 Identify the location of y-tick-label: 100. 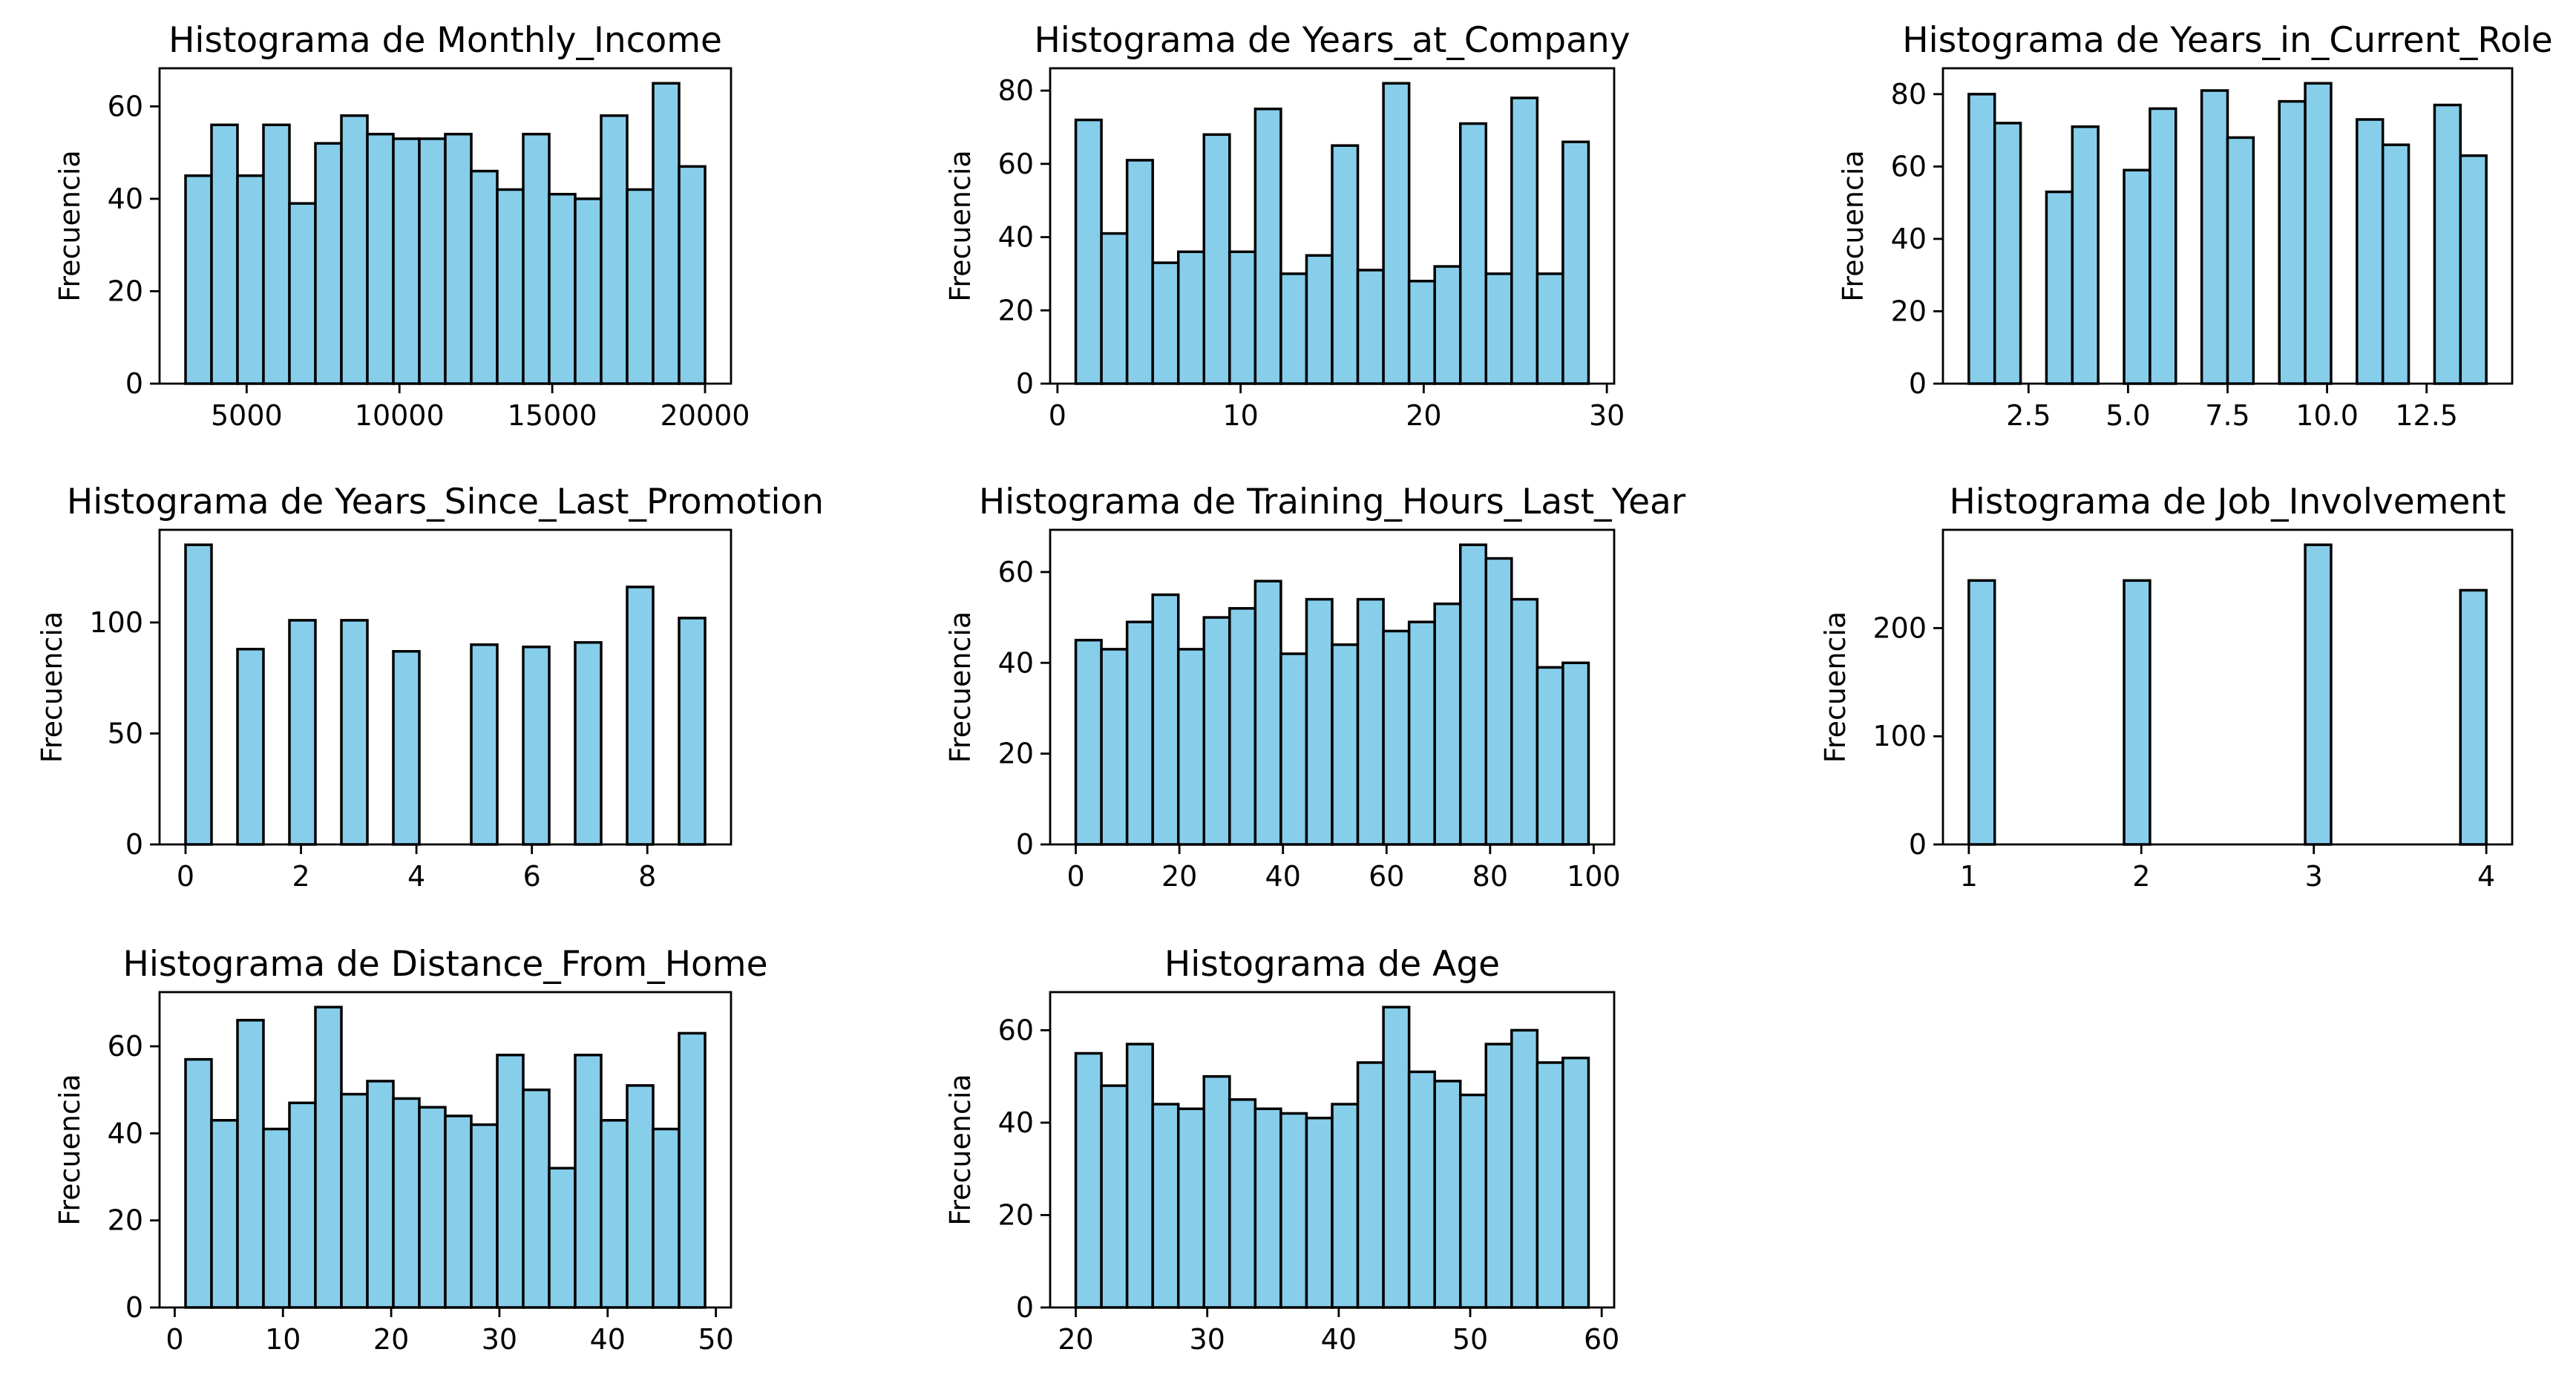
(1900, 736).